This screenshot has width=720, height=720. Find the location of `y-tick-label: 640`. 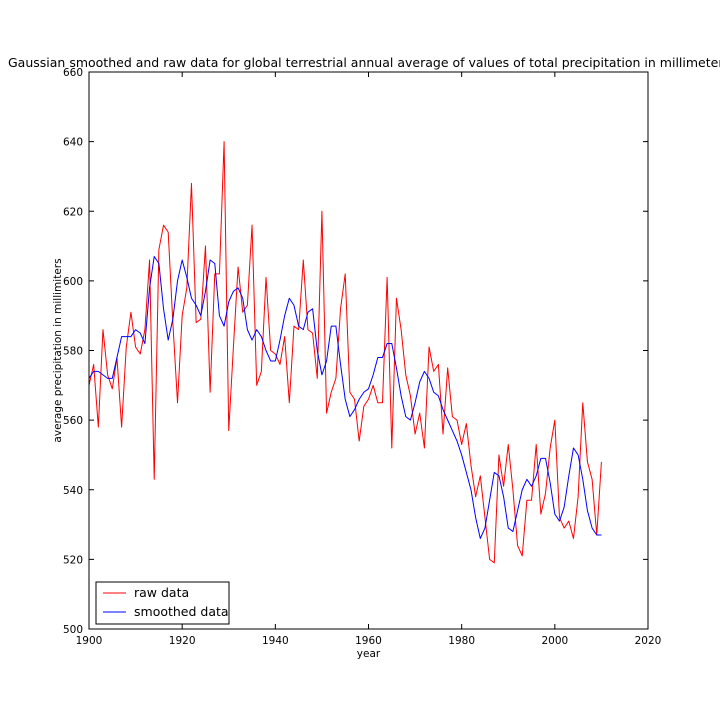

y-tick-label: 640 is located at coordinates (73, 143).